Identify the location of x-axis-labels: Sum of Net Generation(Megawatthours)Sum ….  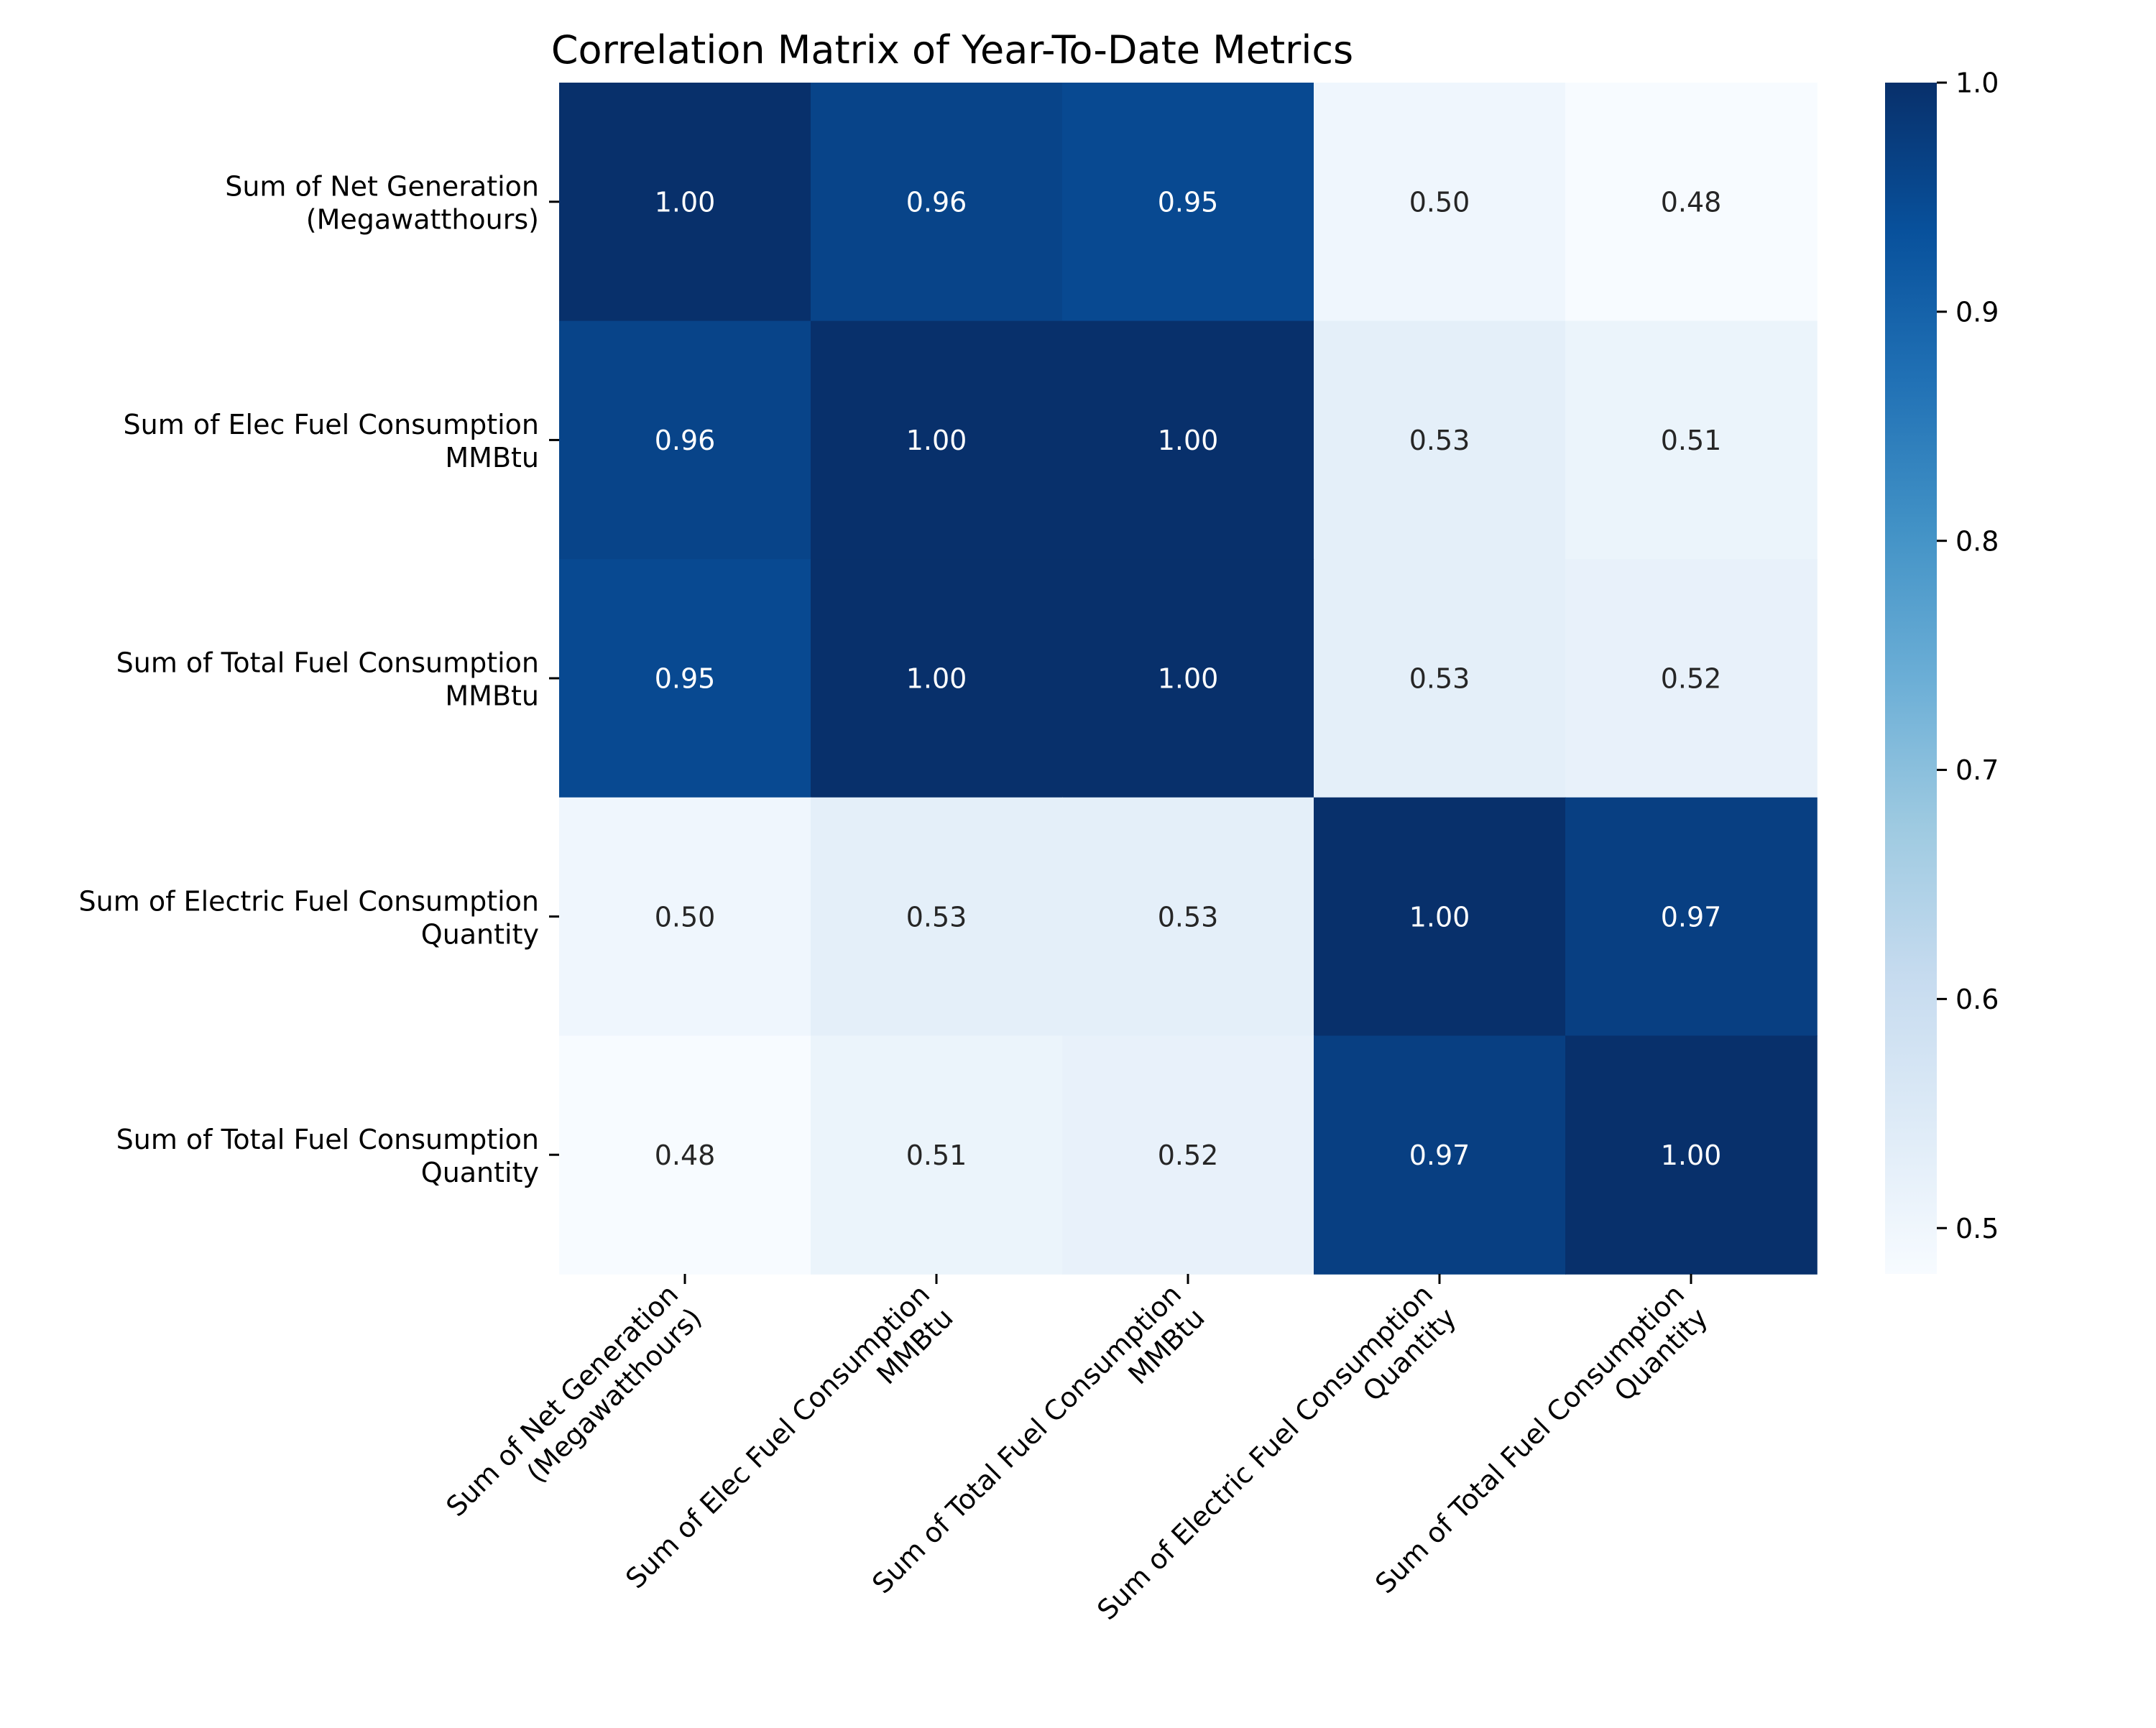
(1077, 1450).